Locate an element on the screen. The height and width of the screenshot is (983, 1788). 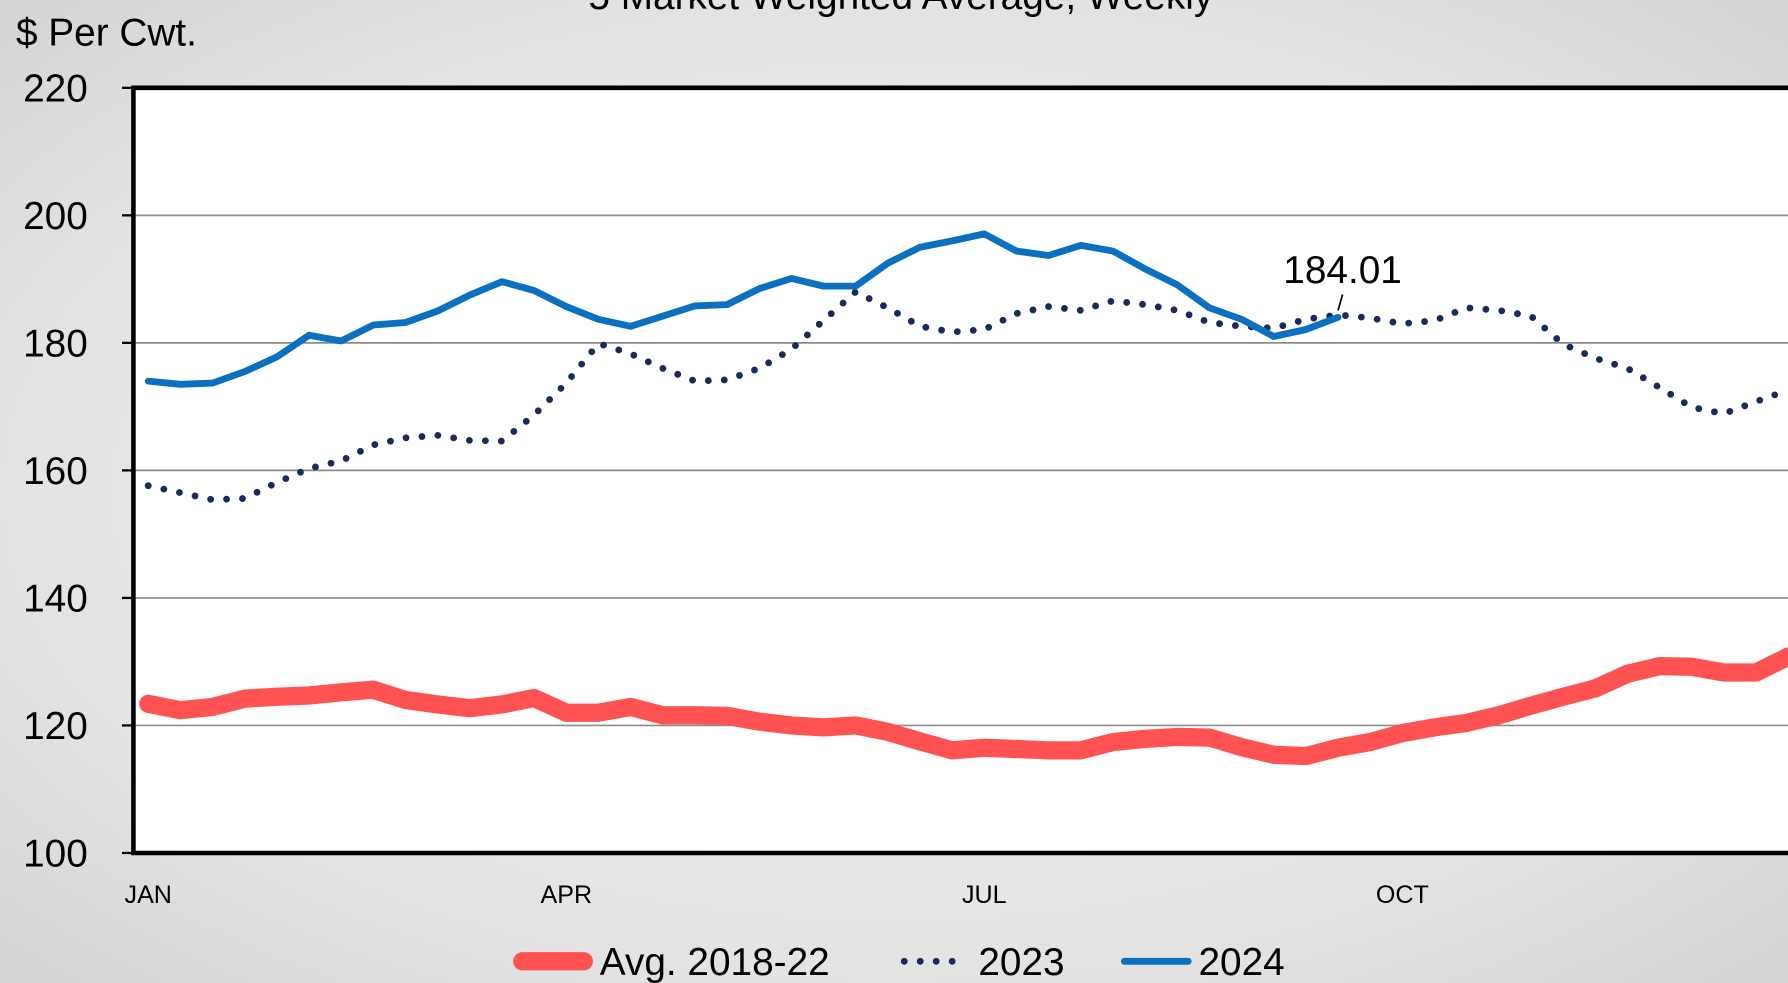
legend-label: 2023 is located at coordinates (1021, 962).